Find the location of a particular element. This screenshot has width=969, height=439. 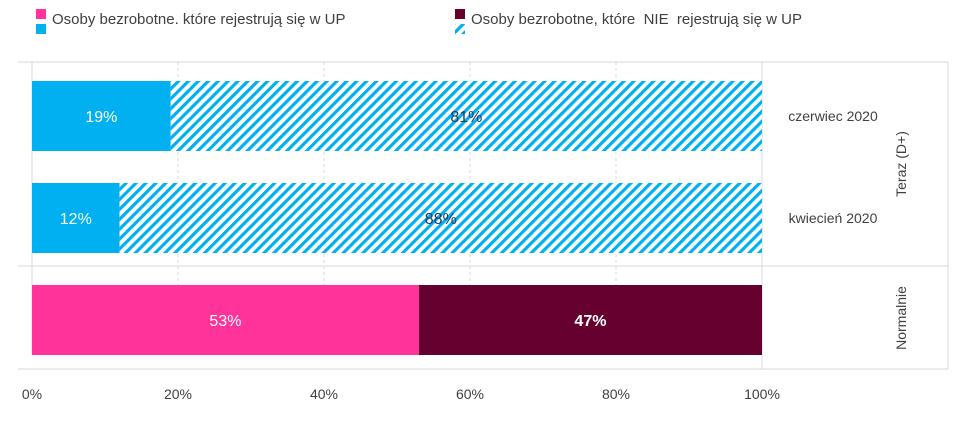

x-tick-label: 0% is located at coordinates (32, 394).